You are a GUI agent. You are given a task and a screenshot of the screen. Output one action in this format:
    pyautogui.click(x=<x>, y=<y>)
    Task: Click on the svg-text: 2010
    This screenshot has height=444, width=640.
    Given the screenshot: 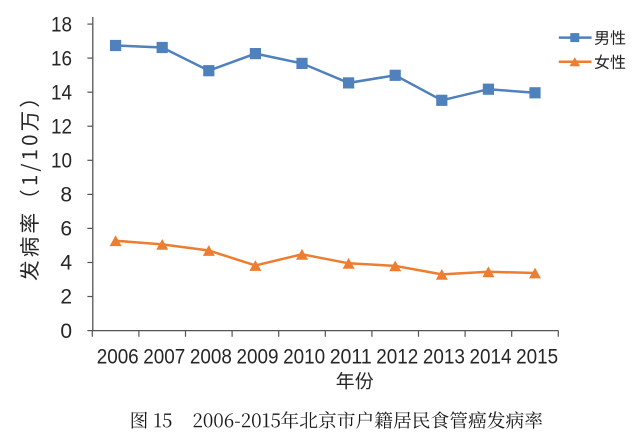 What is the action you would take?
    pyautogui.click(x=304, y=357)
    